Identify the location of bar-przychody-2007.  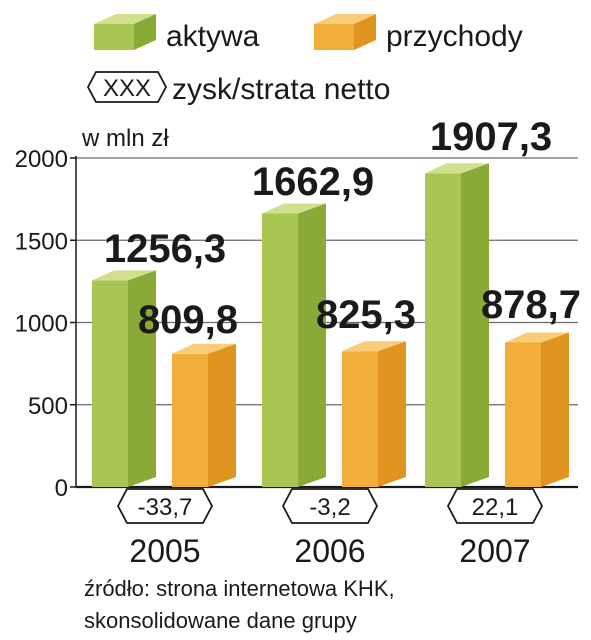
(537, 409).